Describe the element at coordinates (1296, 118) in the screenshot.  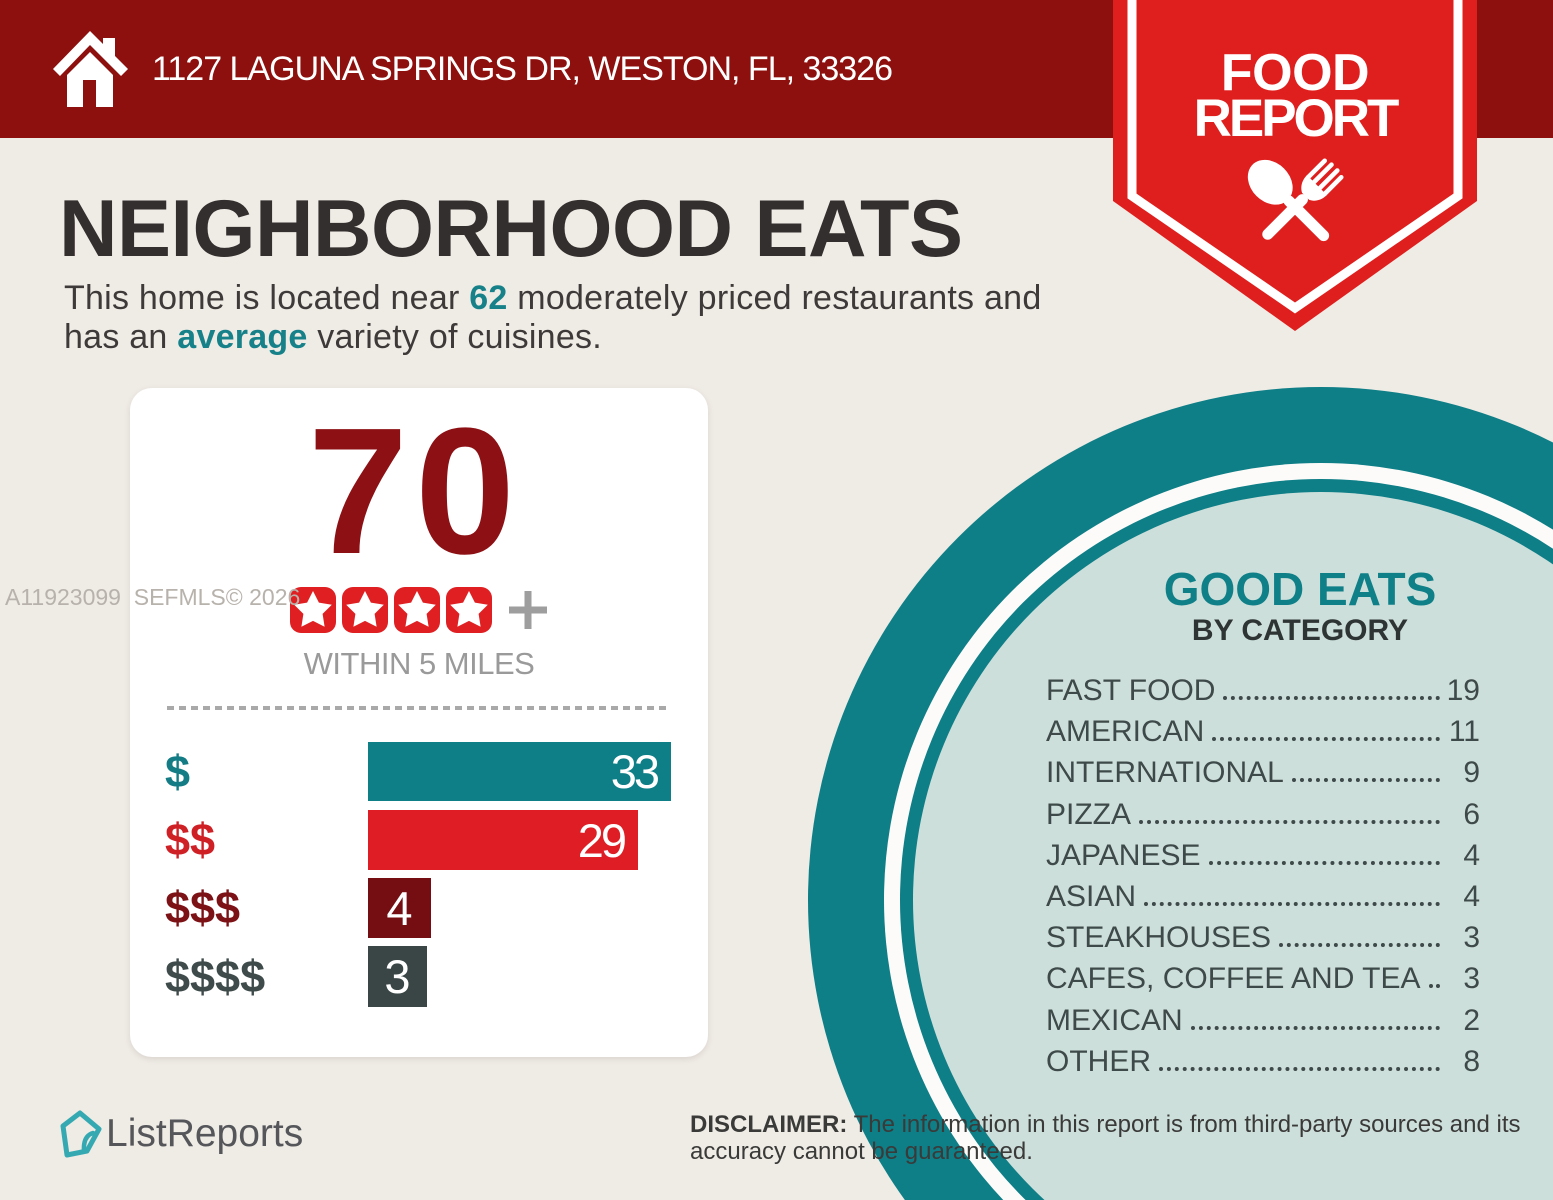
I see `svg-text: REPORT` at that location.